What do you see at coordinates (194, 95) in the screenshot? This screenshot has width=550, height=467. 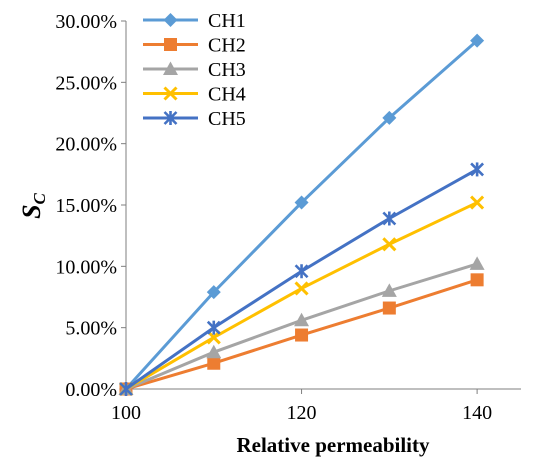 I see `legend-item-ch4: CH4` at bounding box center [194, 95].